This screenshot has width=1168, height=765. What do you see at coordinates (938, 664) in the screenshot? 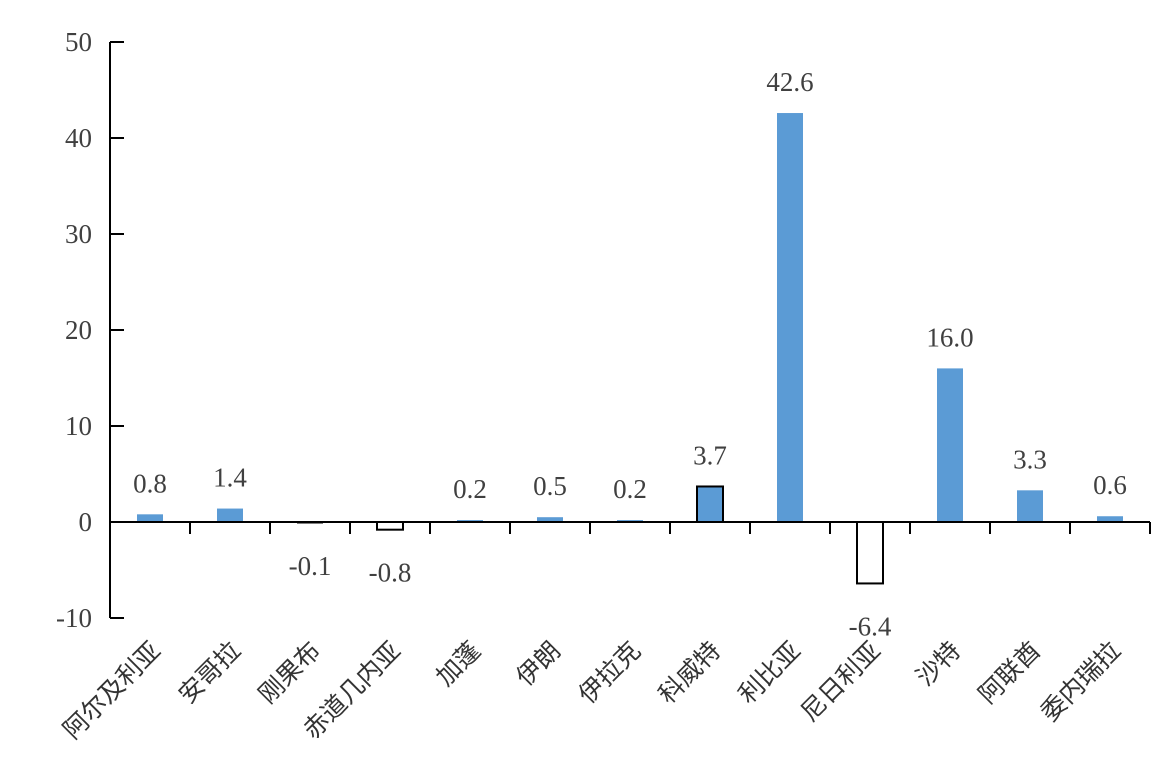
I see `category-label: 沙特` at bounding box center [938, 664].